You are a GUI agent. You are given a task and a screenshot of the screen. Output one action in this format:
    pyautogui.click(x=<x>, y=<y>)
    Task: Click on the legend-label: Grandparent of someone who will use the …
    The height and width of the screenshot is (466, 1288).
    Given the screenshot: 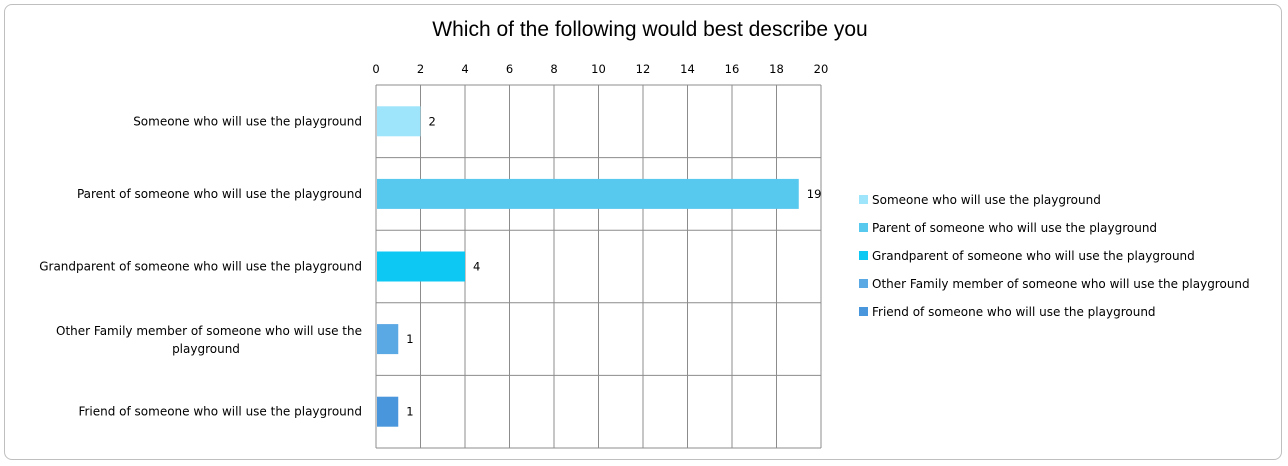 What is the action you would take?
    pyautogui.click(x=1033, y=256)
    